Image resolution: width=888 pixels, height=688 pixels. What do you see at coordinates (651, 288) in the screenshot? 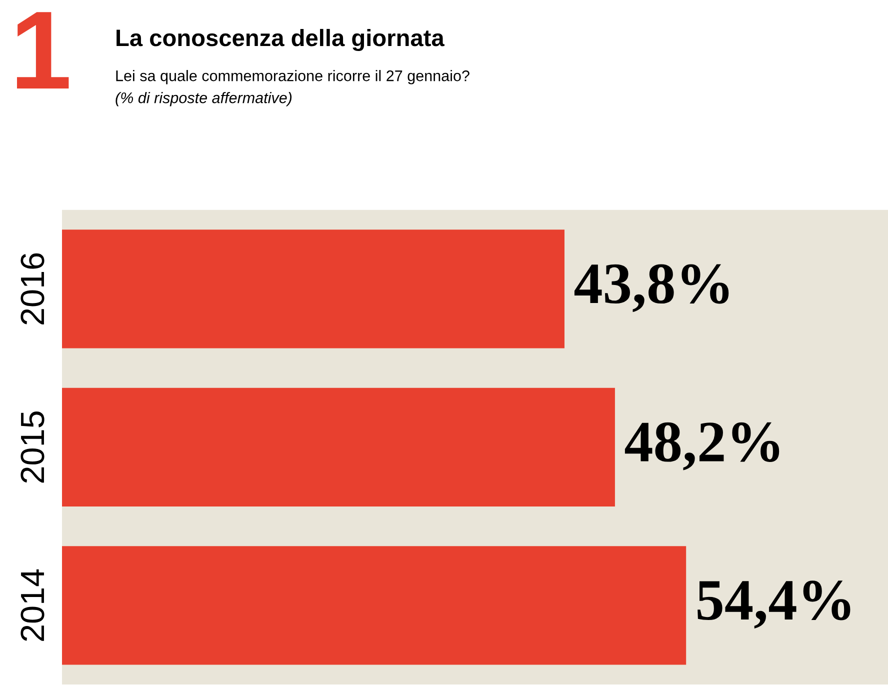
I see `data-label: 43,8%` at bounding box center [651, 288].